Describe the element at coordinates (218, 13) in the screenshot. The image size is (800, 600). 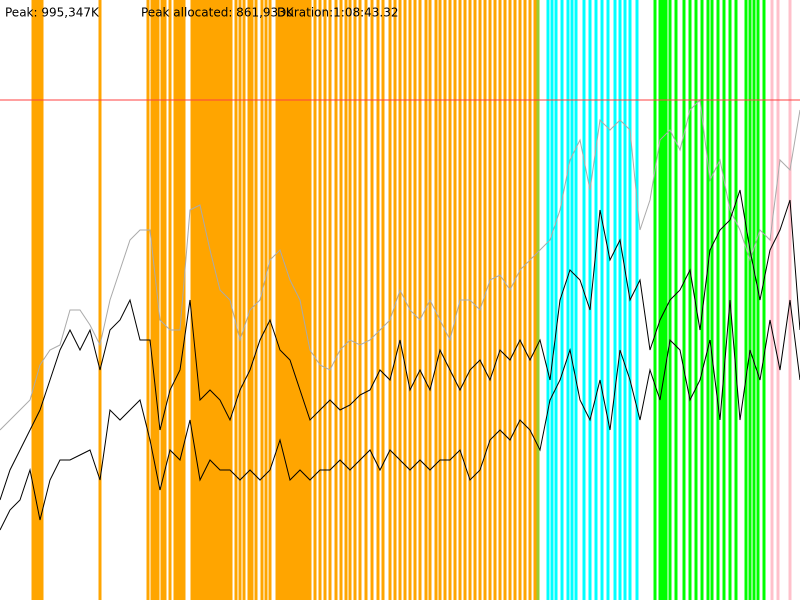
I see `peak-allocated-label: Peak allocated: 861,933K` at that location.